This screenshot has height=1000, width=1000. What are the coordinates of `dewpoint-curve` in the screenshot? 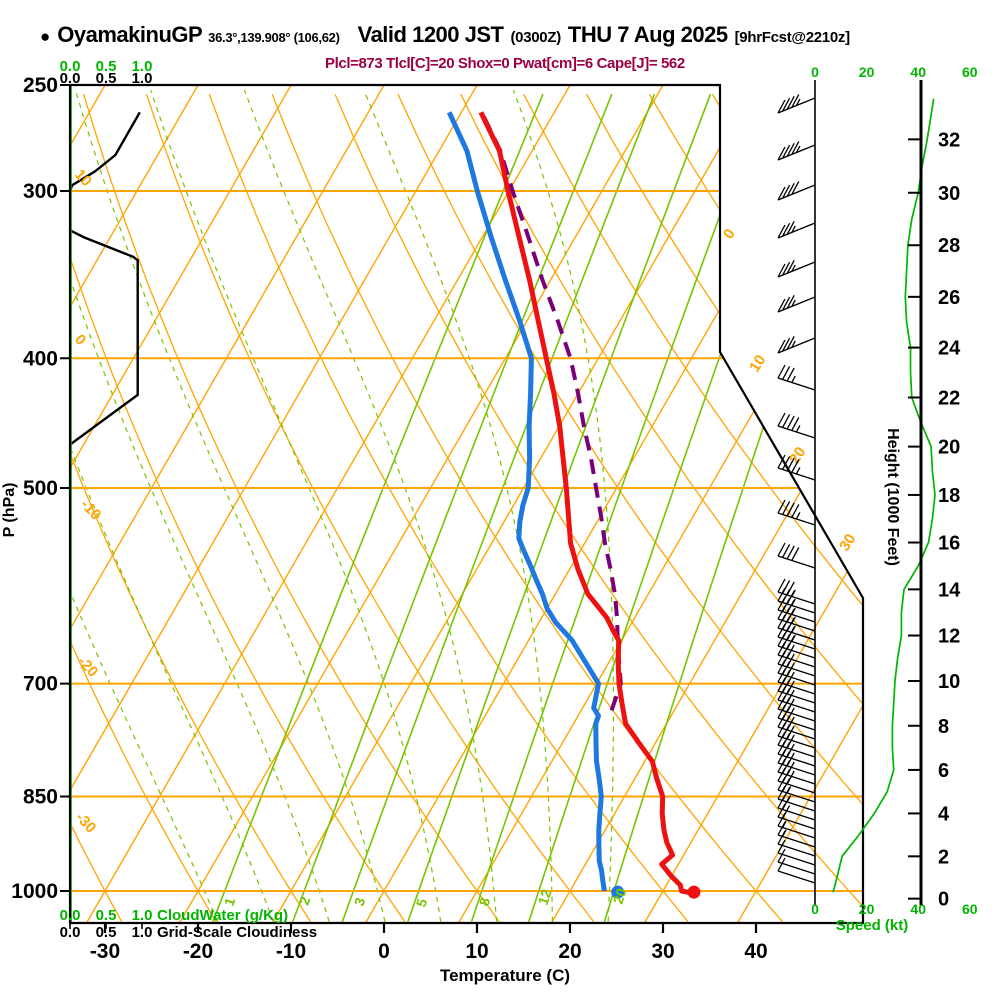 It's located at (526, 501).